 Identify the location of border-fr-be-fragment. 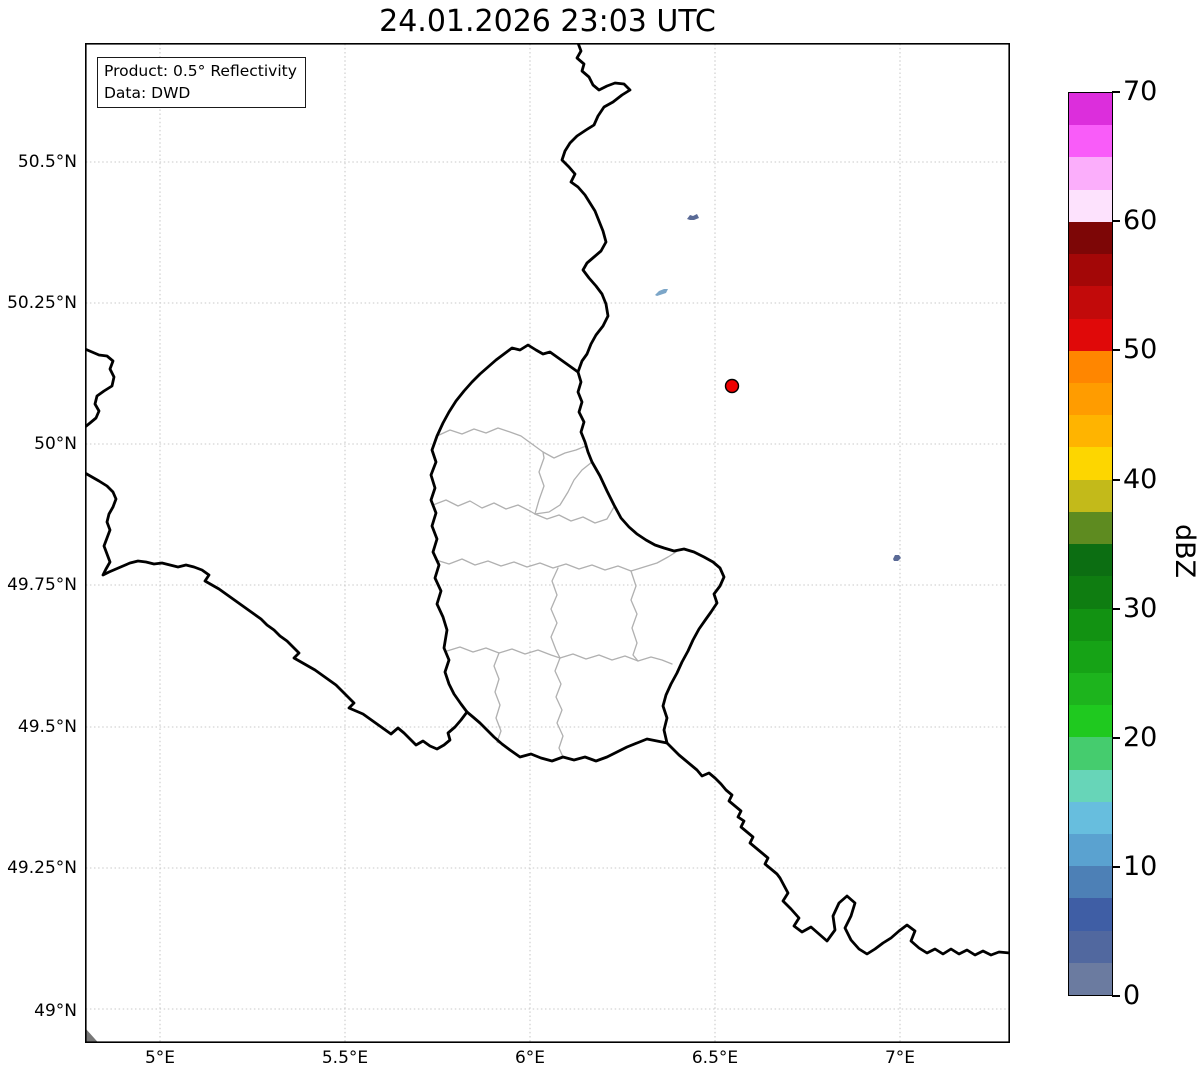
(99, 388).